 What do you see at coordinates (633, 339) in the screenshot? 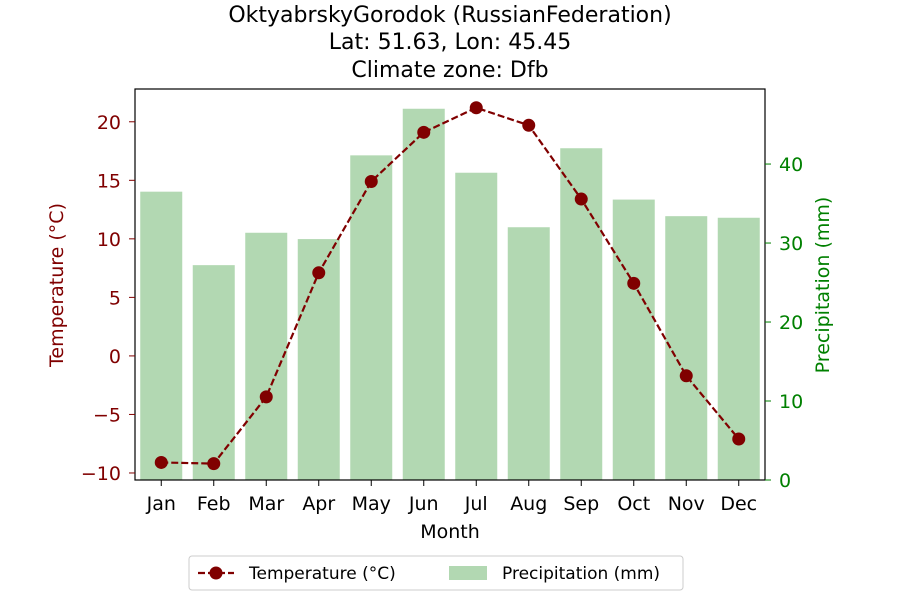
I see `precipitation-bar-oct` at bounding box center [633, 339].